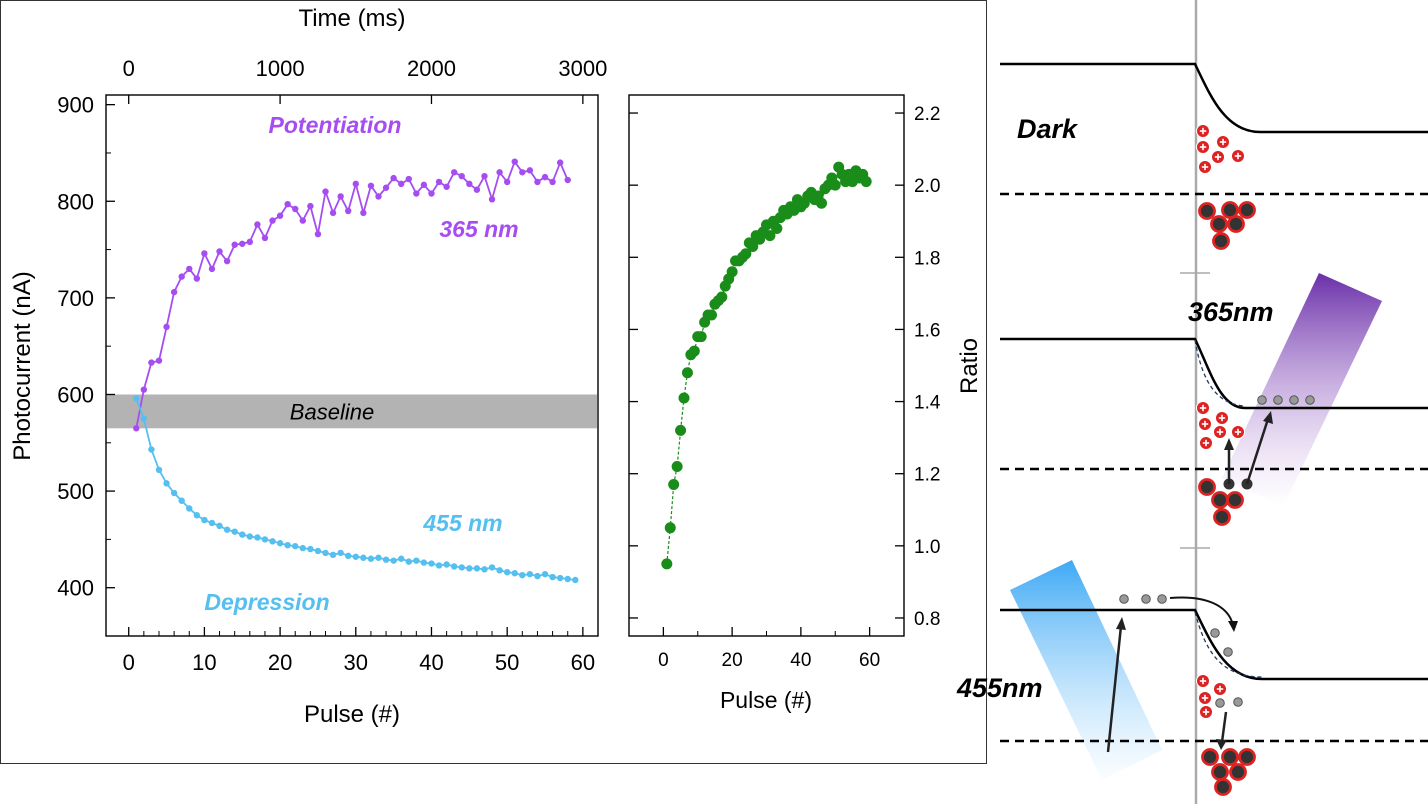 The image size is (1428, 804). I want to click on y-tick-label-b: 2.2, so click(927, 114).